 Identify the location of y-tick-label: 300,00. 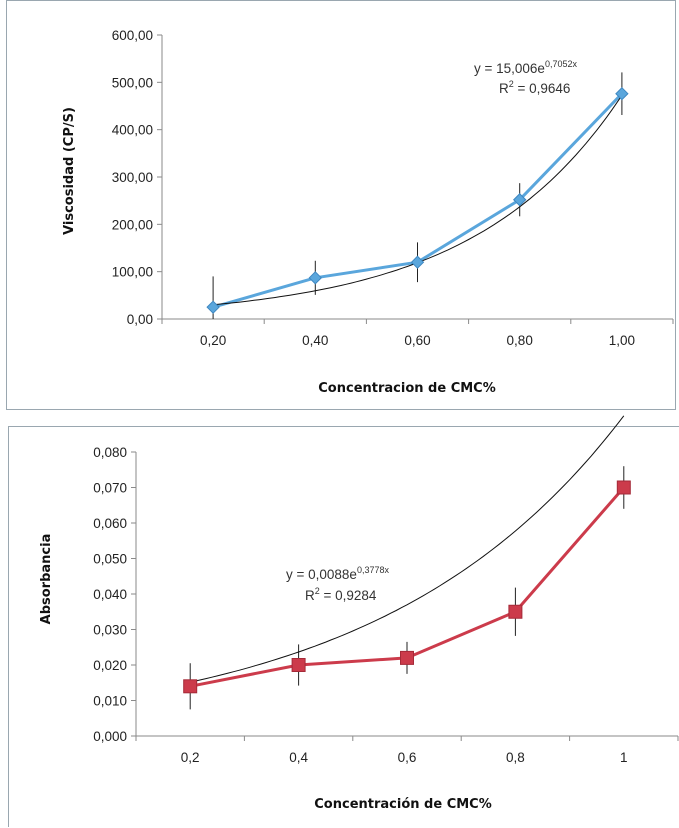
(132, 177).